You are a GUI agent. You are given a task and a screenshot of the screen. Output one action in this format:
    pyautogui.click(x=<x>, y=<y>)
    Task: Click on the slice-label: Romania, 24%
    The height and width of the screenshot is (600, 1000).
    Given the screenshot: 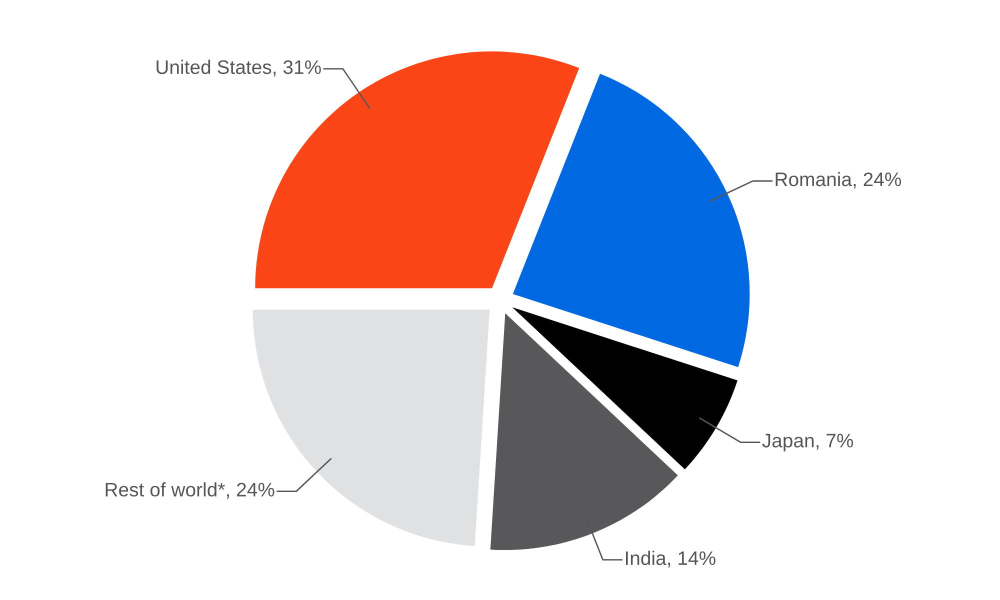 What is the action you would take?
    pyautogui.click(x=839, y=180)
    